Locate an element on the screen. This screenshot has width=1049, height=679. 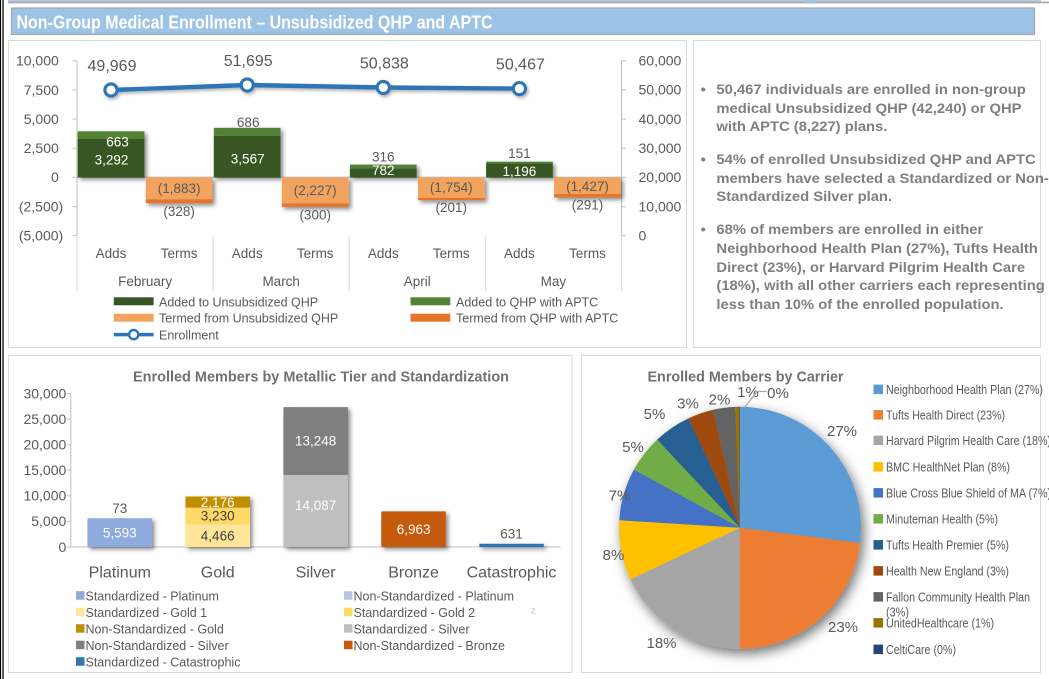
svg-text: Standardized - Gold 2 is located at coordinates (415, 613).